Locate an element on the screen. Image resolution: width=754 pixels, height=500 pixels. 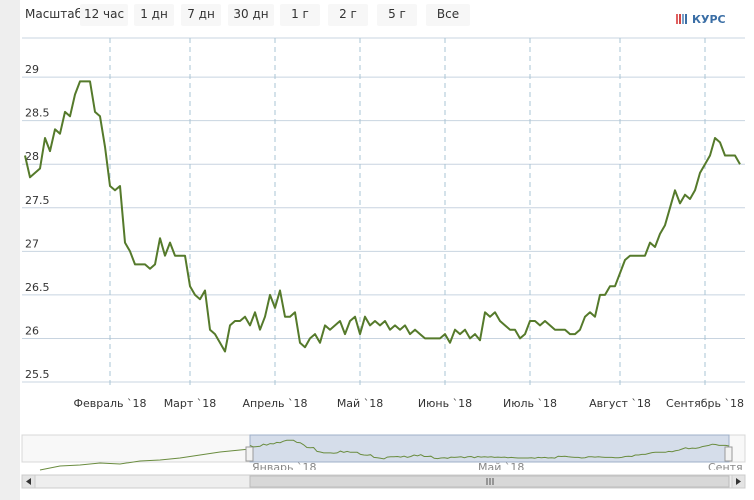
range-button: Все is located at coordinates (448, 15).